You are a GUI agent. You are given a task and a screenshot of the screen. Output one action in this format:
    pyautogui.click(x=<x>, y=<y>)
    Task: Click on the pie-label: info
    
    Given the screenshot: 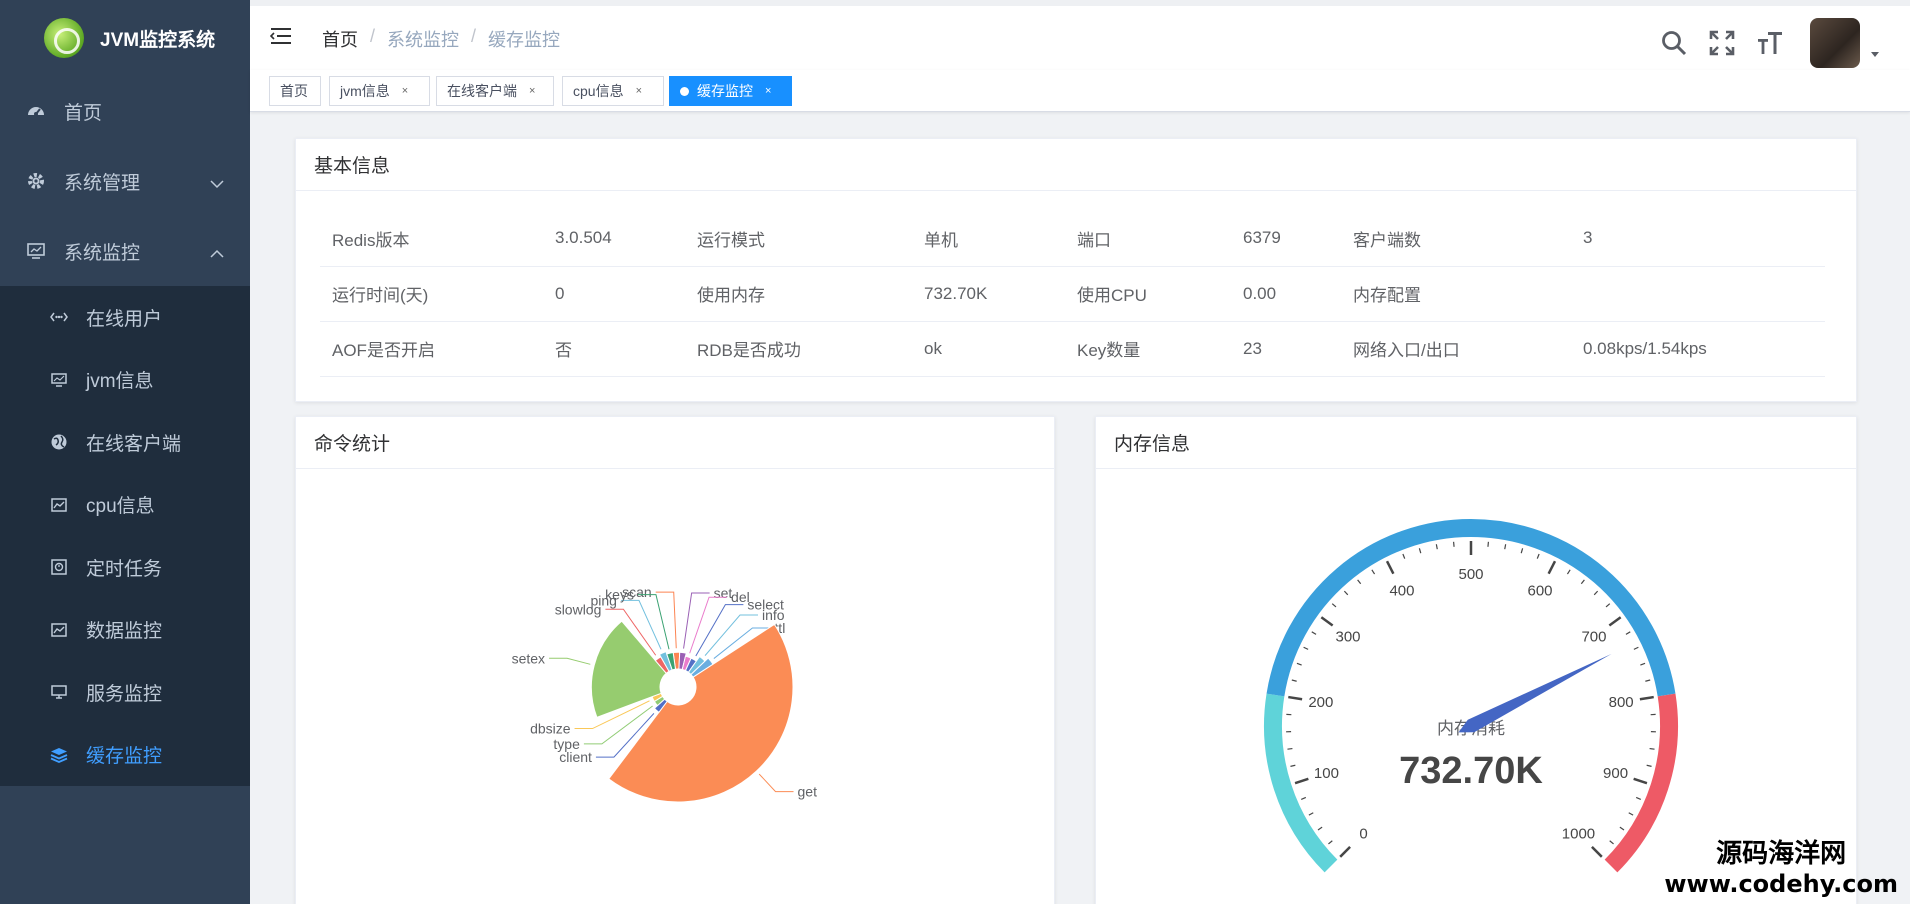 What is the action you would take?
    pyautogui.click(x=773, y=615)
    